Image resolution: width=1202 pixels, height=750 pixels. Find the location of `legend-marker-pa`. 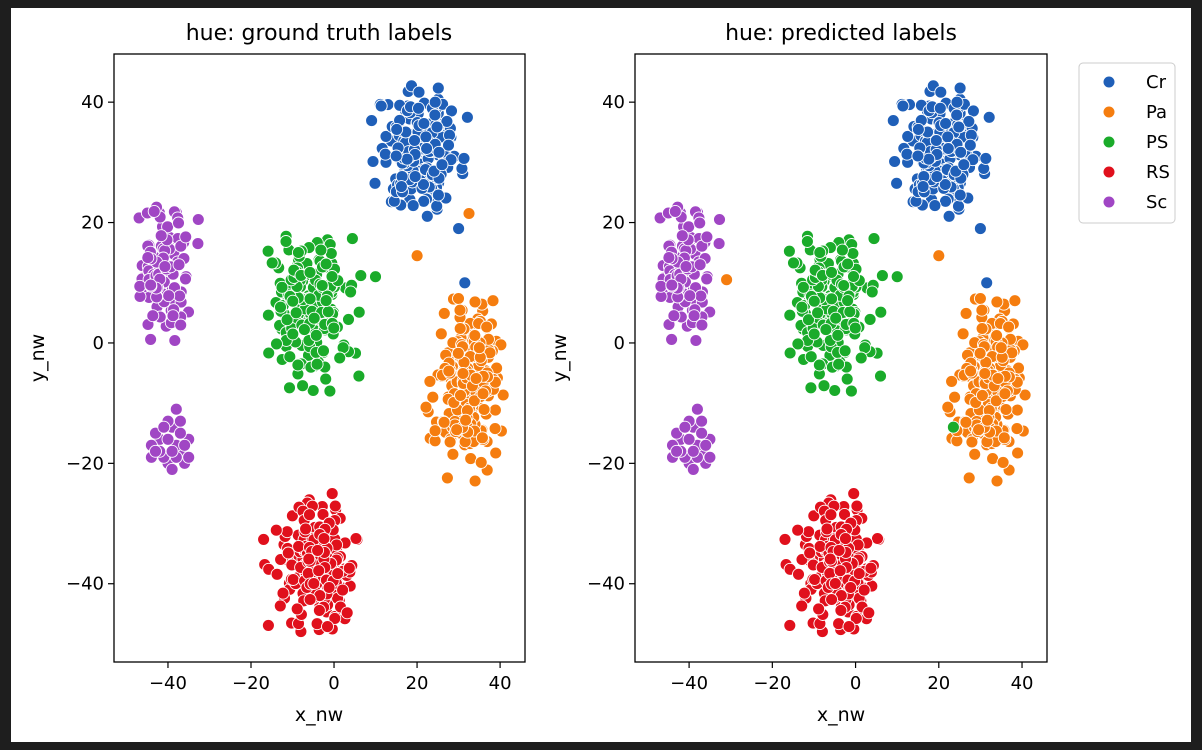

legend-marker-pa is located at coordinates (1109, 112).